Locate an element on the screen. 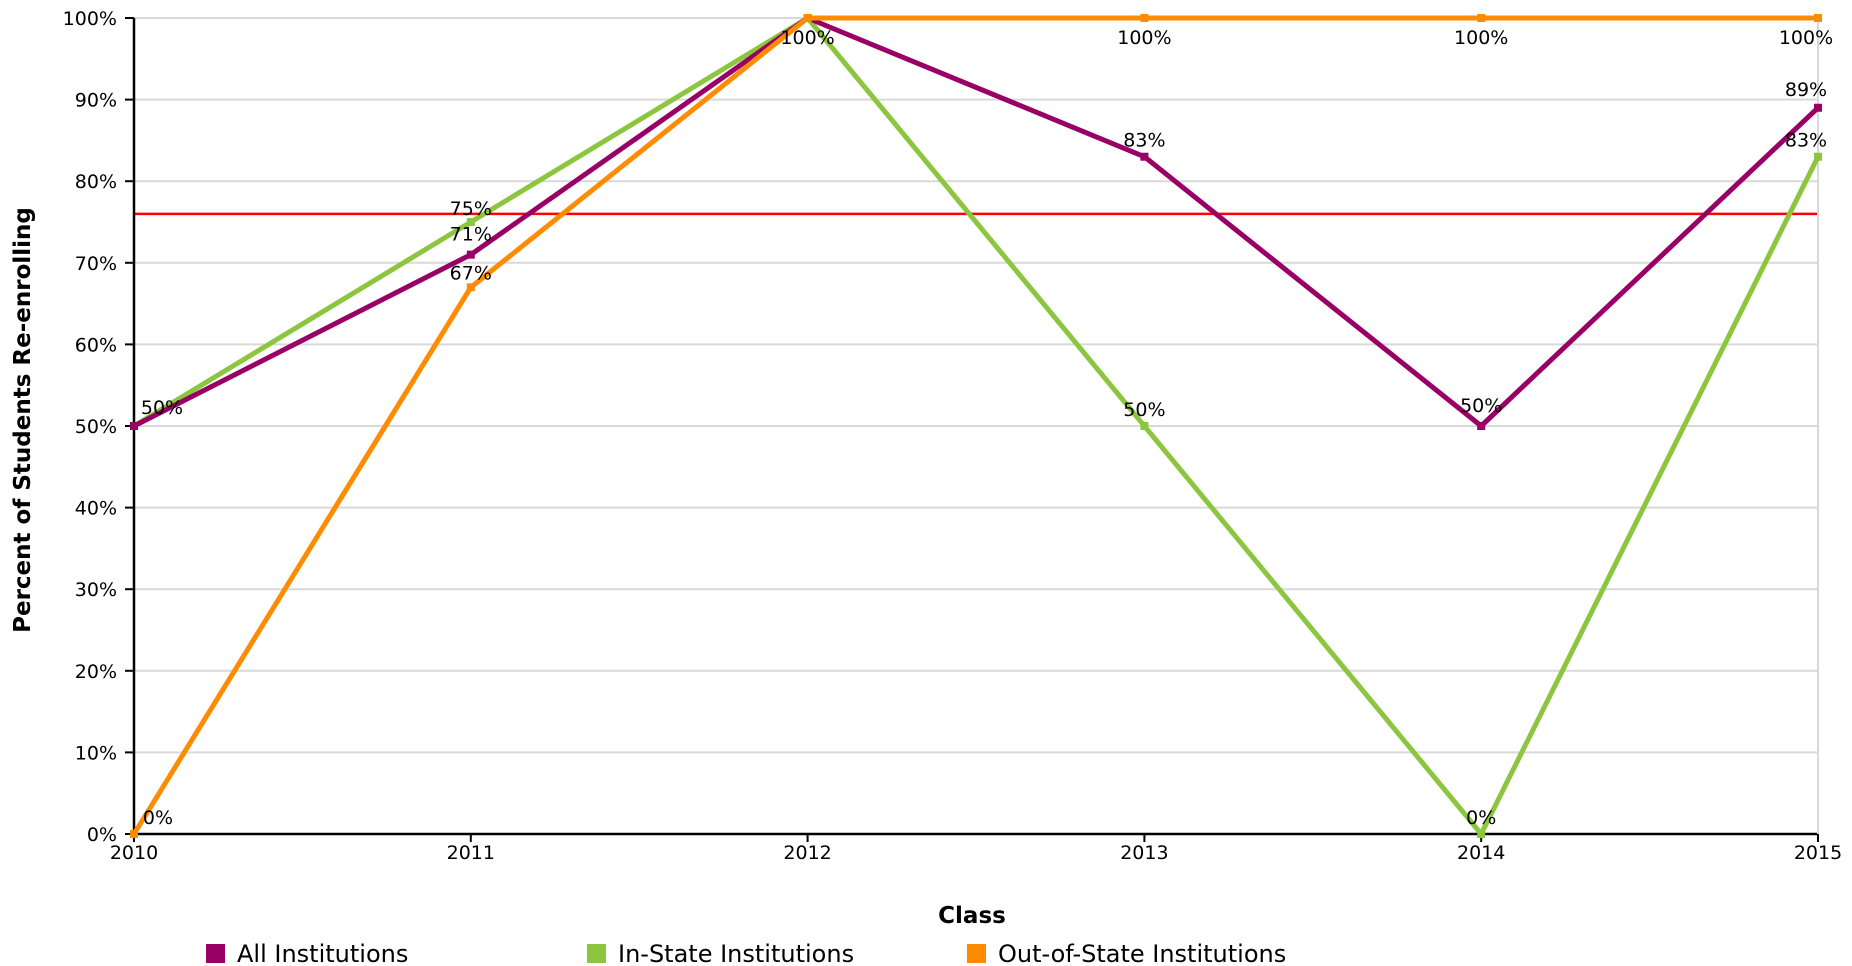 The width and height of the screenshot is (1852, 966). x-axis-title: Class is located at coordinates (972, 916).